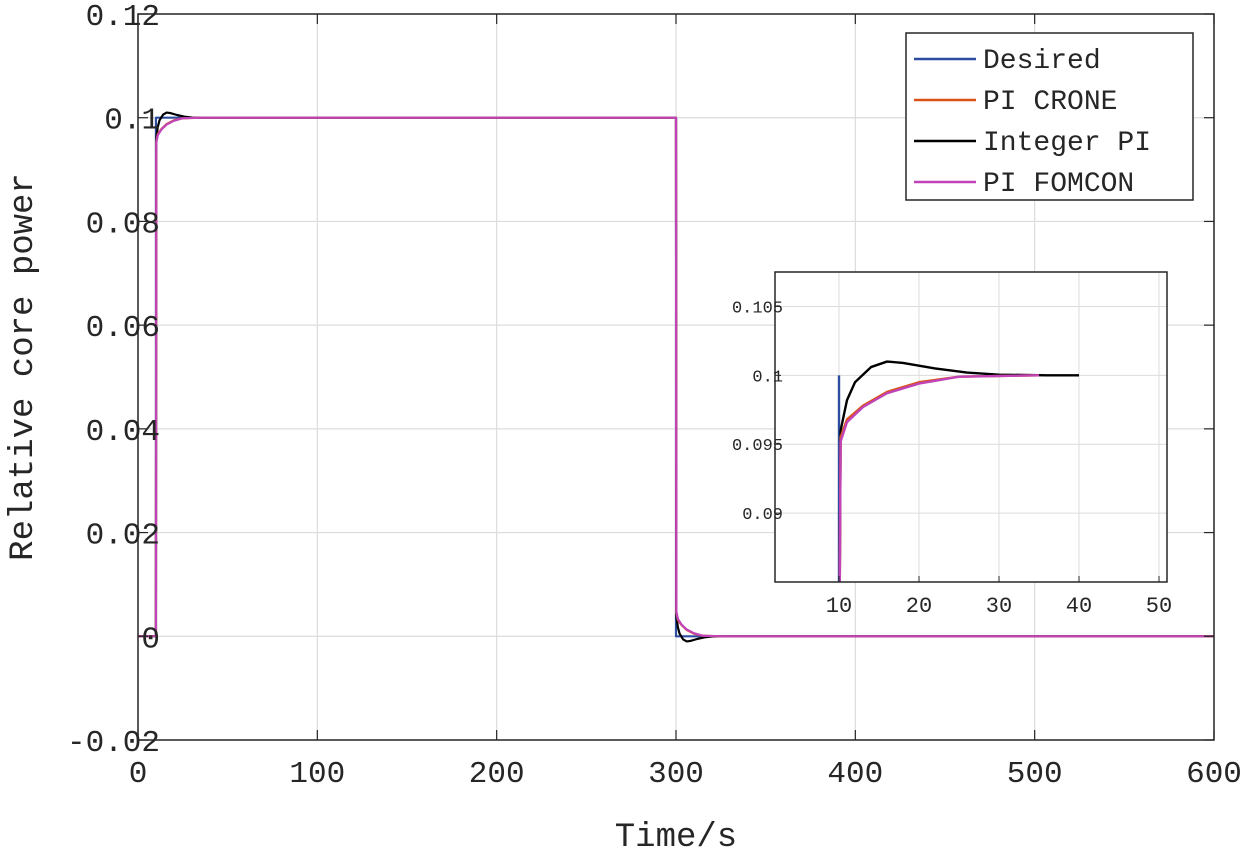  What do you see at coordinates (123, 536) in the screenshot?
I see `y-tick-label: 0.02` at bounding box center [123, 536].